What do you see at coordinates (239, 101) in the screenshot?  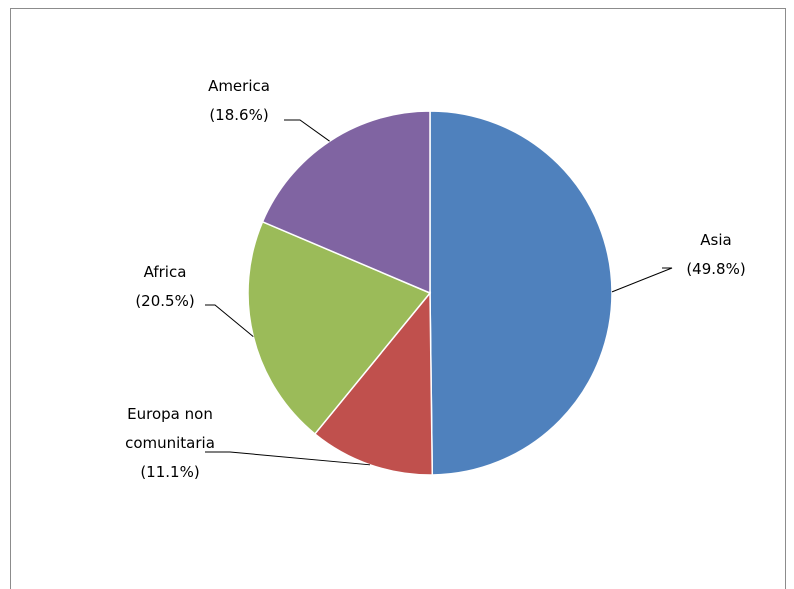 I see `data-label: America (18.6%)` at bounding box center [239, 101].